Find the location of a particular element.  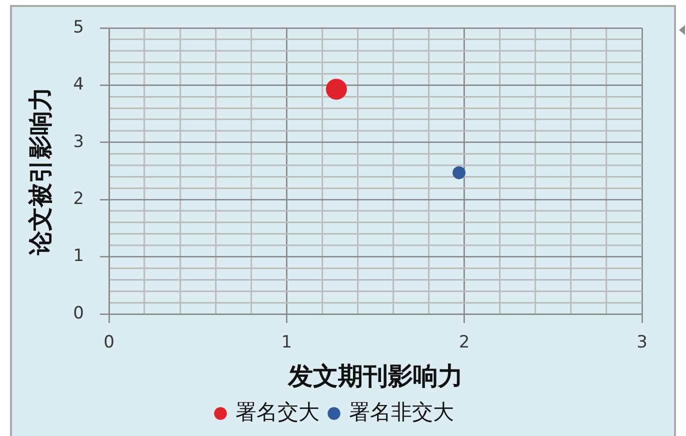

x-axis-title: 发文期刊影响力 is located at coordinates (375, 376).